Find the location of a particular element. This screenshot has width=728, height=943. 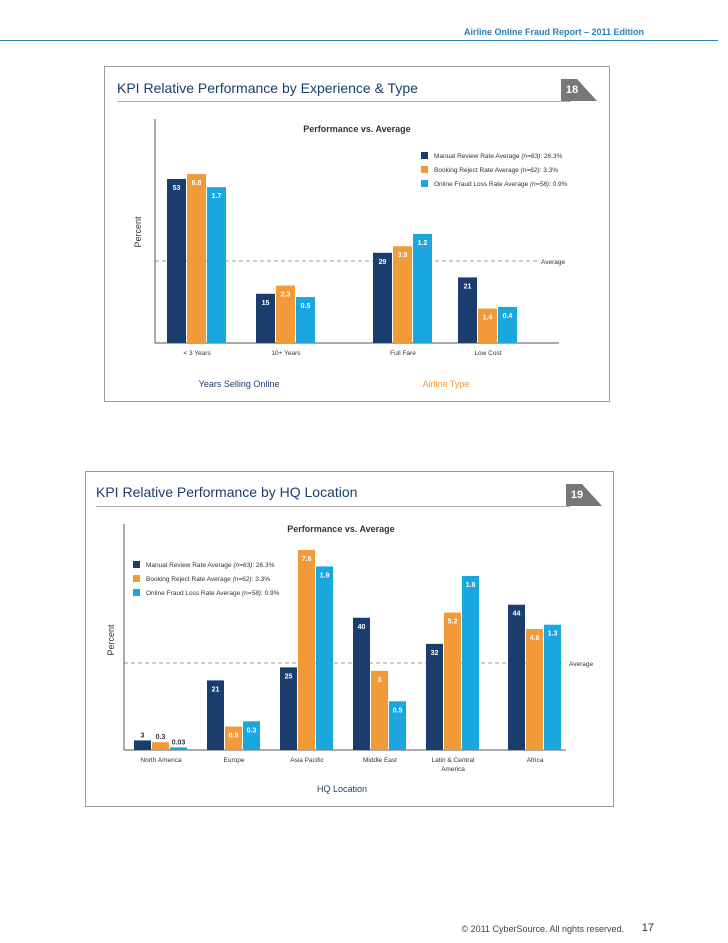

x-tick-label: 10+ Years is located at coordinates (286, 353).